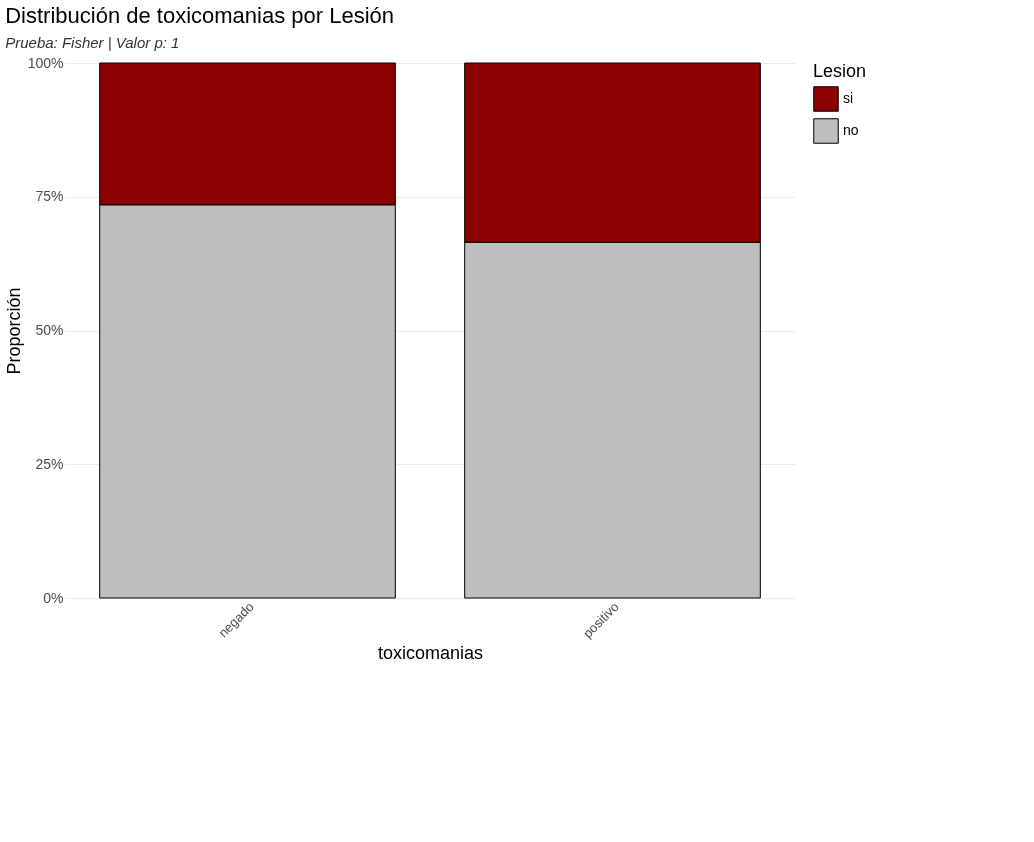 The height and width of the screenshot is (842, 1034). What do you see at coordinates (200, 15) in the screenshot?
I see `chart-title: Distribución de toxicomanias por Lesión` at bounding box center [200, 15].